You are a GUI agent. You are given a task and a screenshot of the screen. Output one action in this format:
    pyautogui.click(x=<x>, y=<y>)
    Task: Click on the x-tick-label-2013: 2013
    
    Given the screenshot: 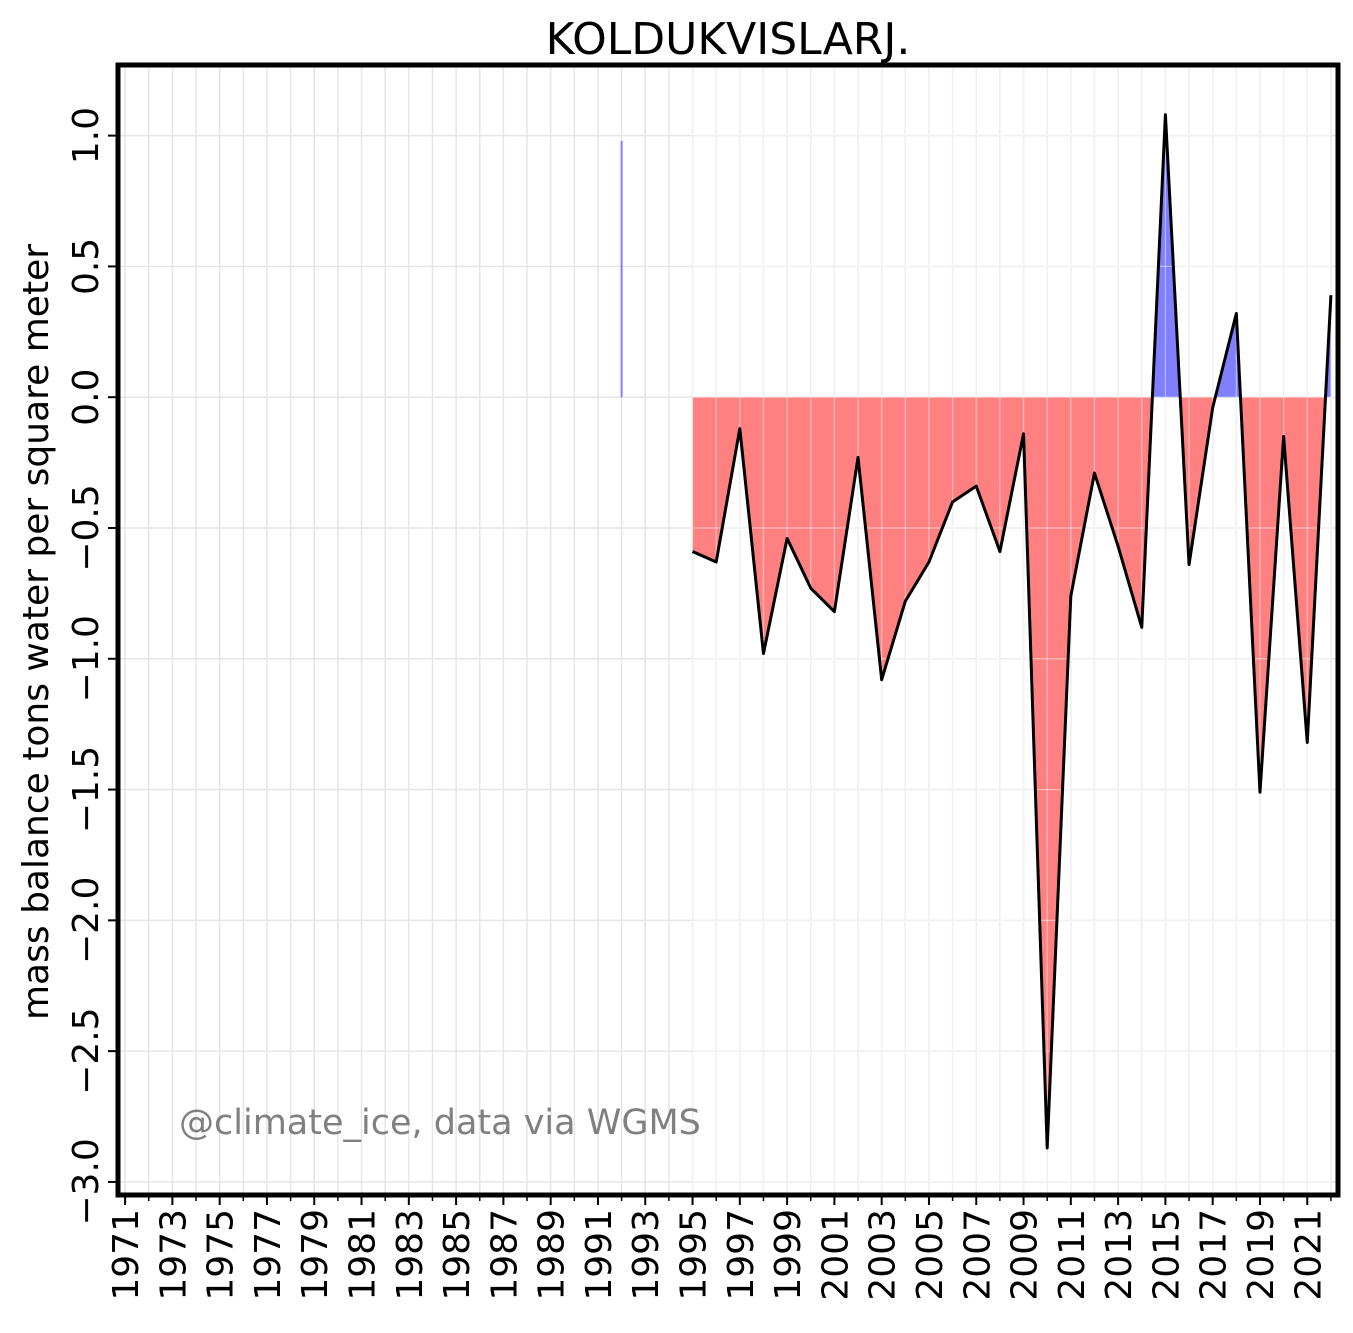 What is the action you would take?
    pyautogui.click(x=1119, y=1255)
    